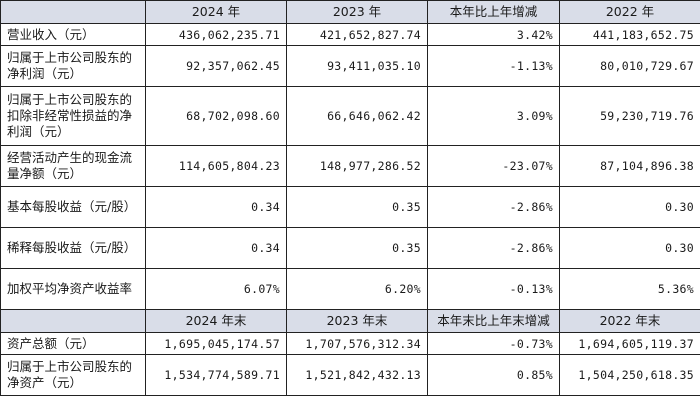 The width and height of the screenshot is (700, 404). Describe the element at coordinates (493, 343) in the screenshot. I see `value-cell: -0.73%` at that location.